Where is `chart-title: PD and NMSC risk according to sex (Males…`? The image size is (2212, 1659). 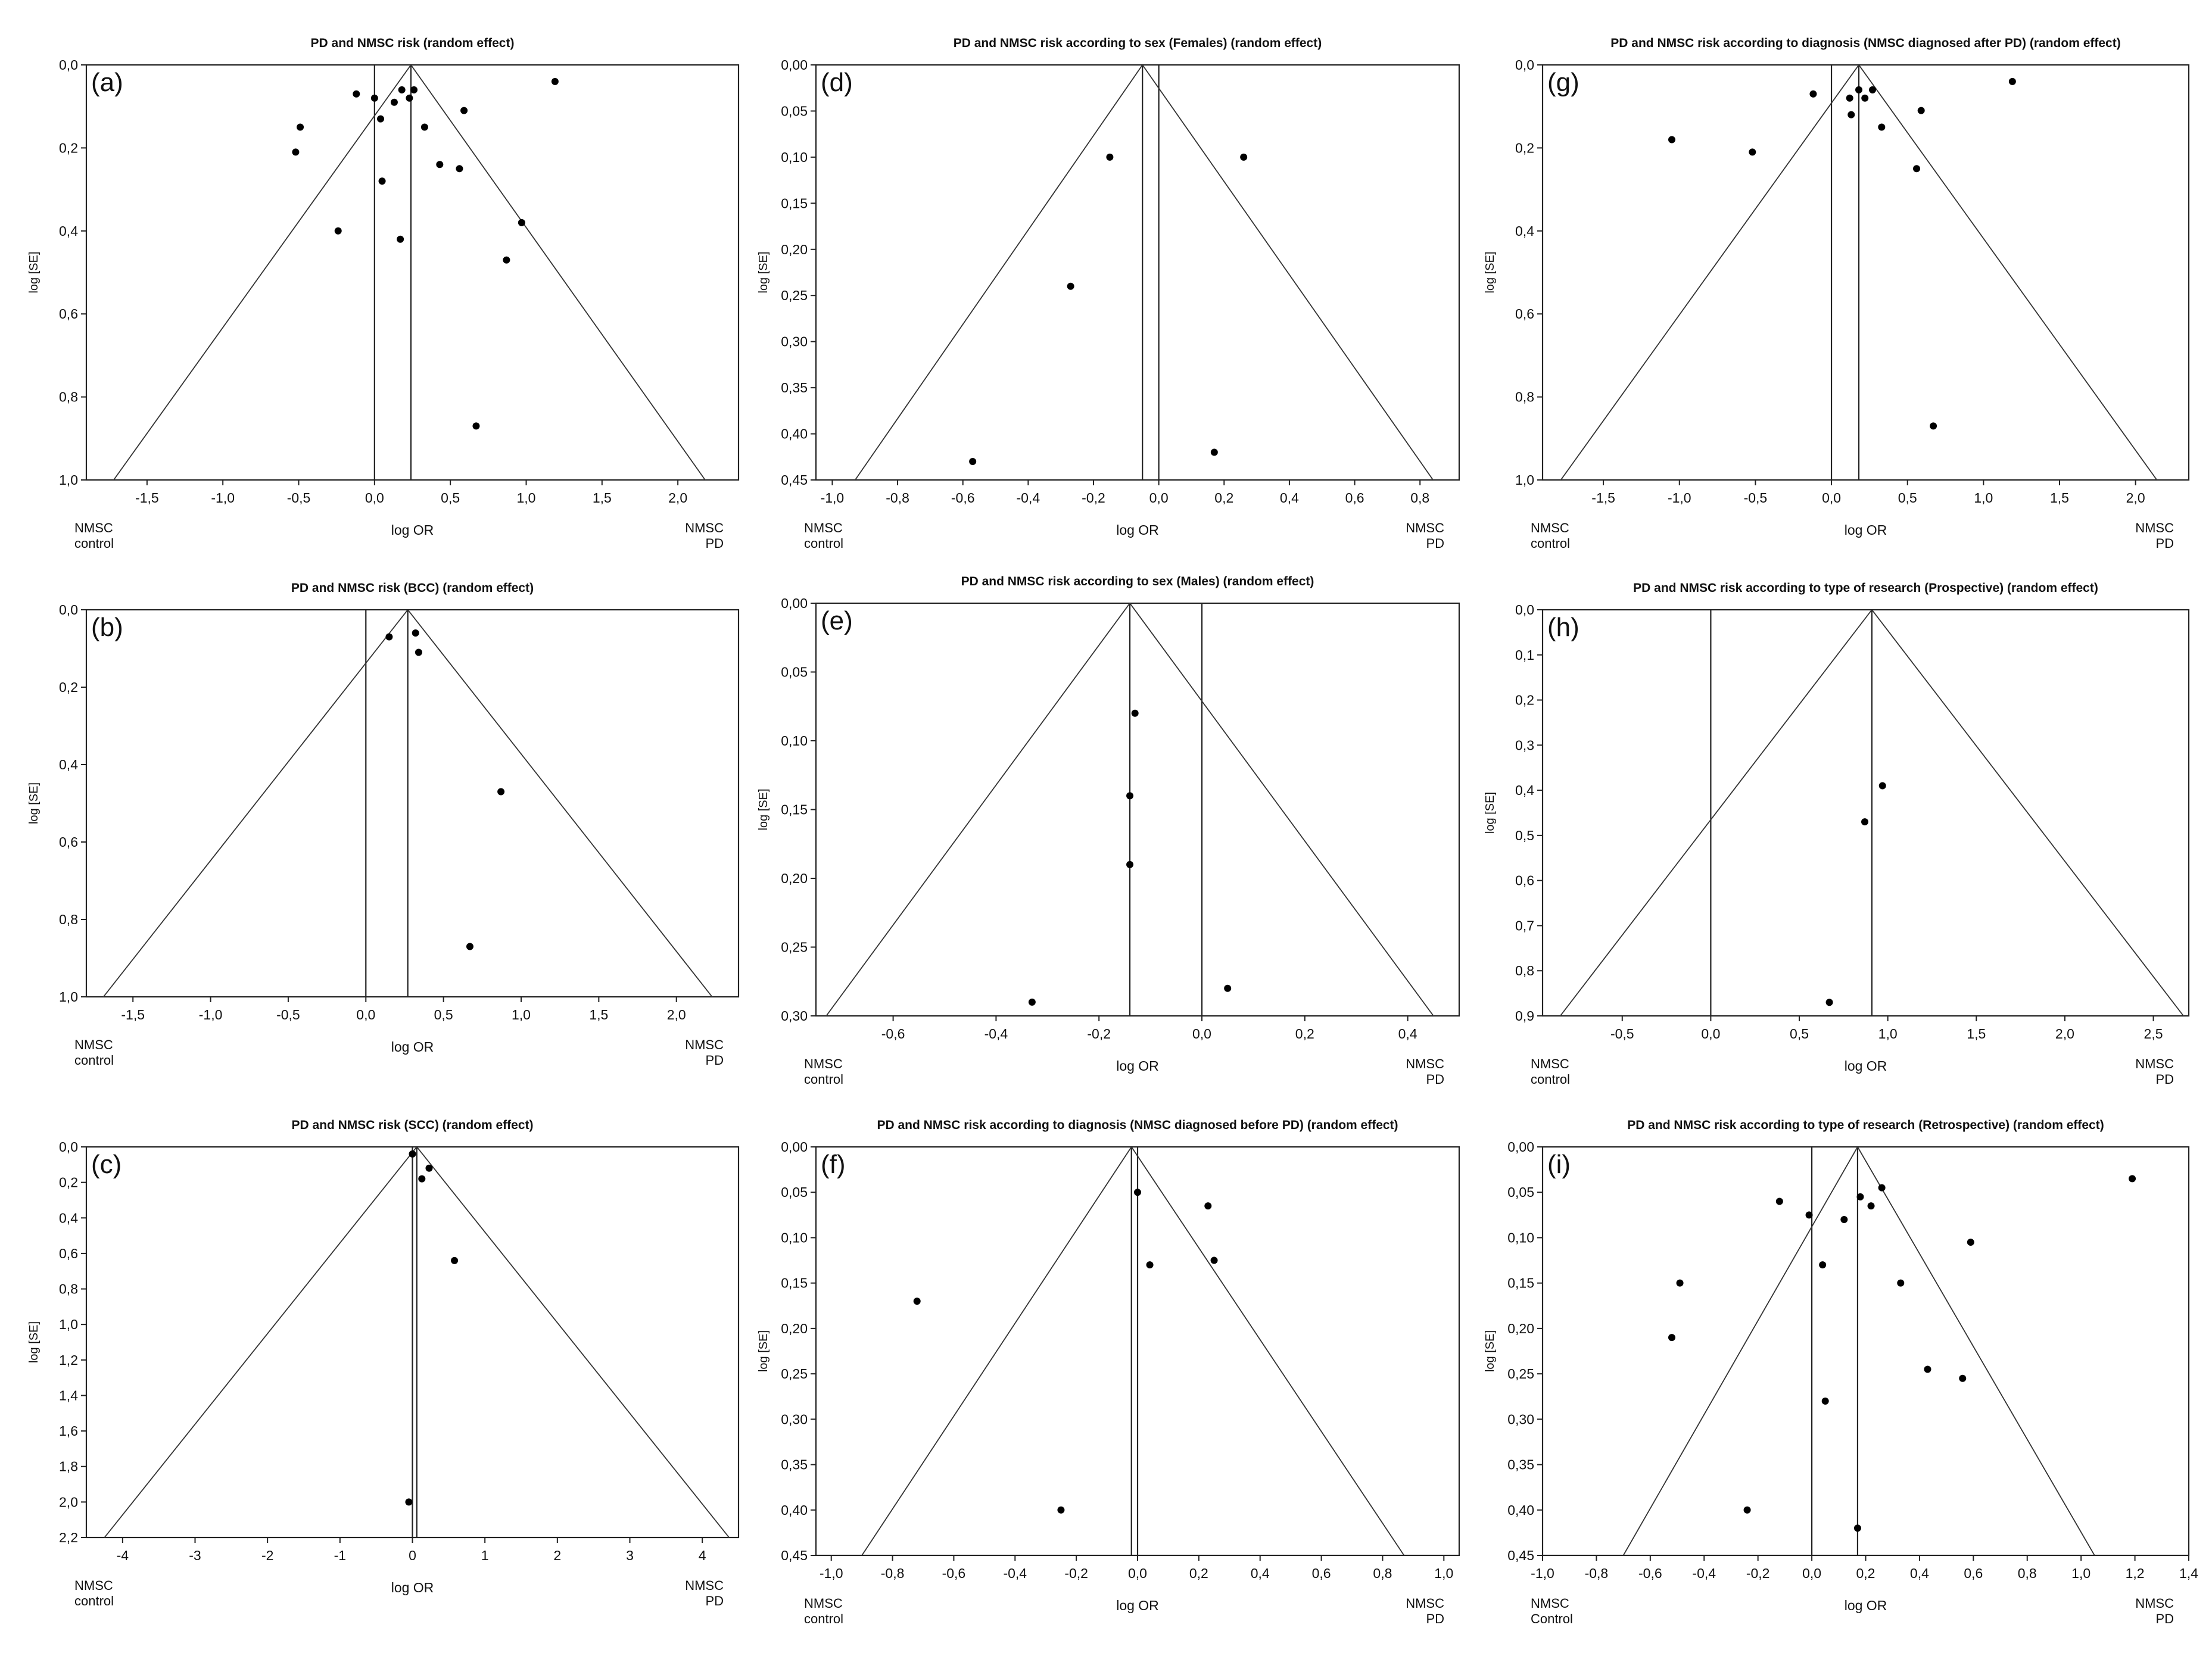
chart-title: PD and NMSC risk according to sex (Males… is located at coordinates (1138, 581).